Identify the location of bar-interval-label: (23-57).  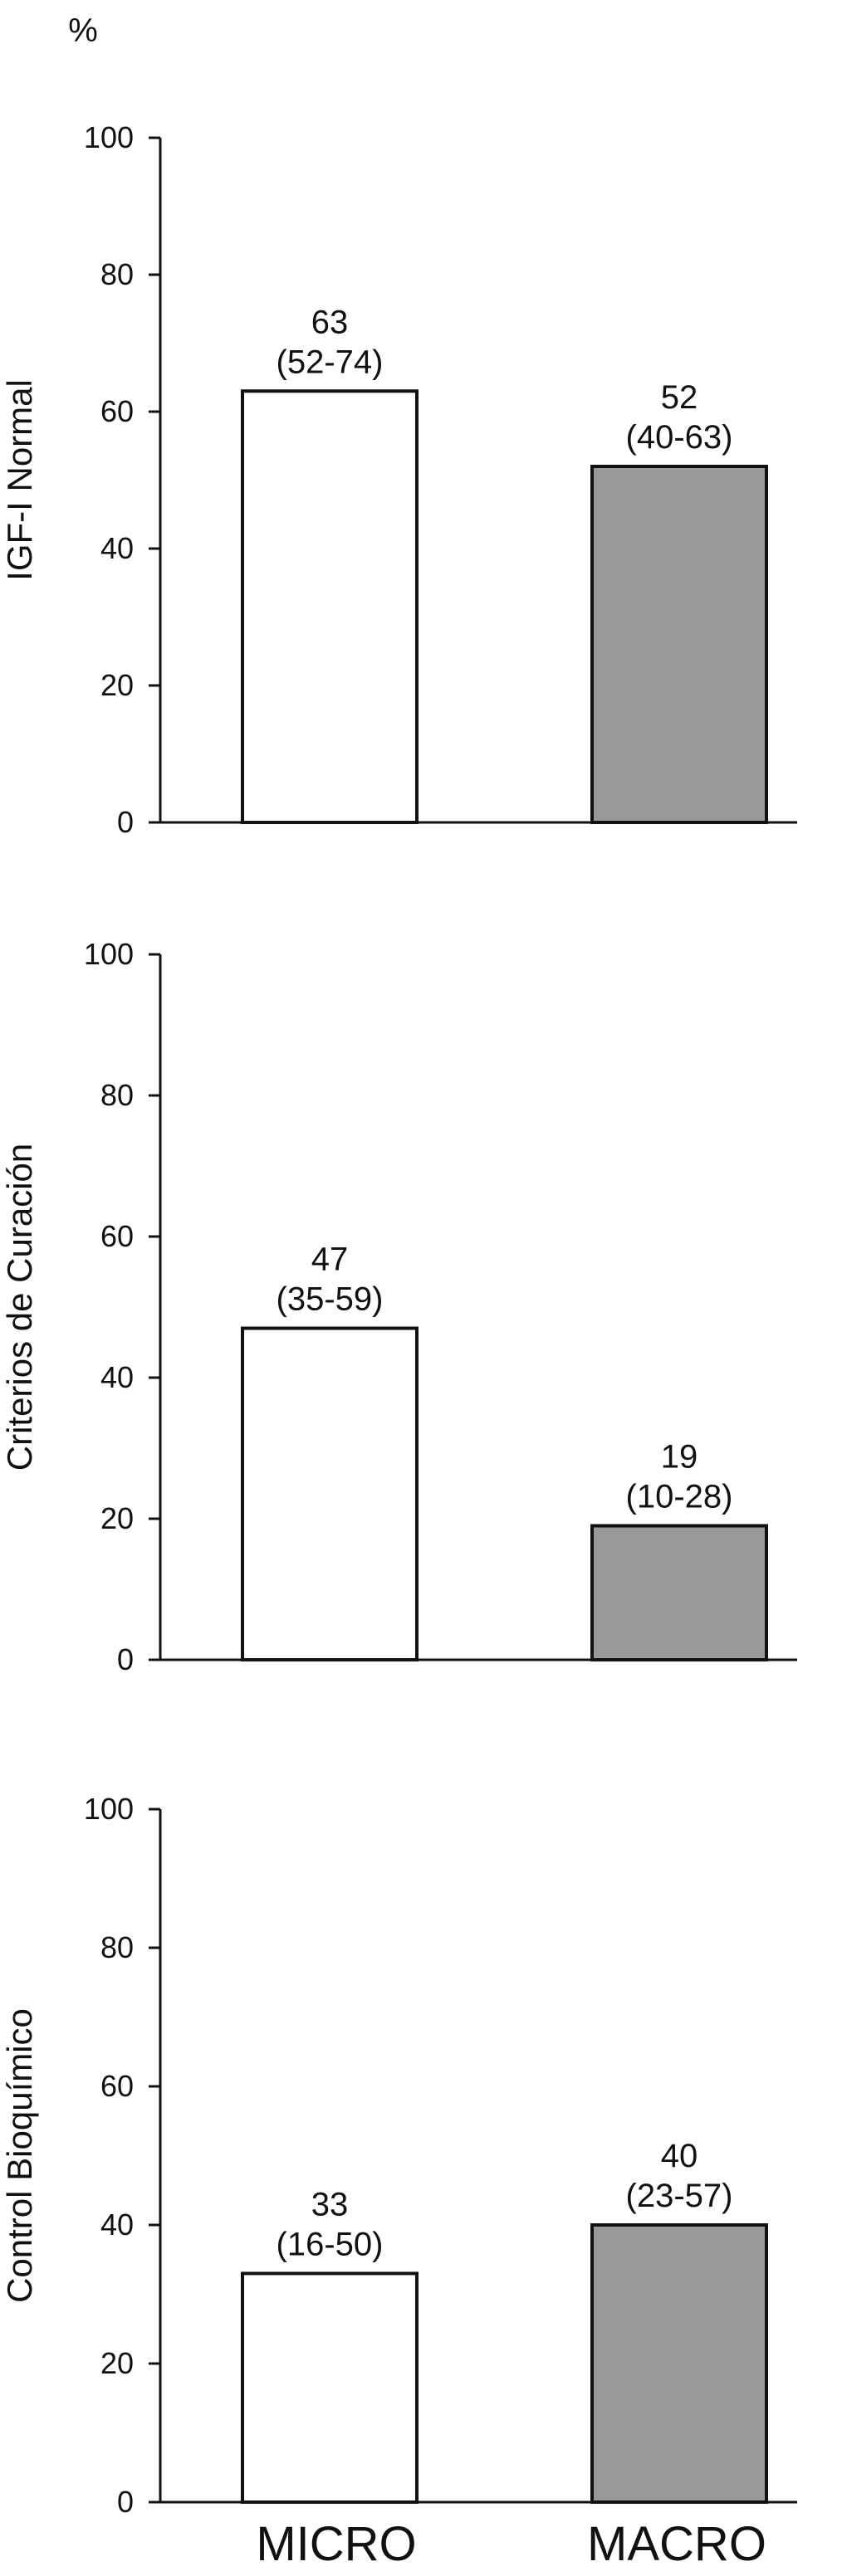
(679, 2196).